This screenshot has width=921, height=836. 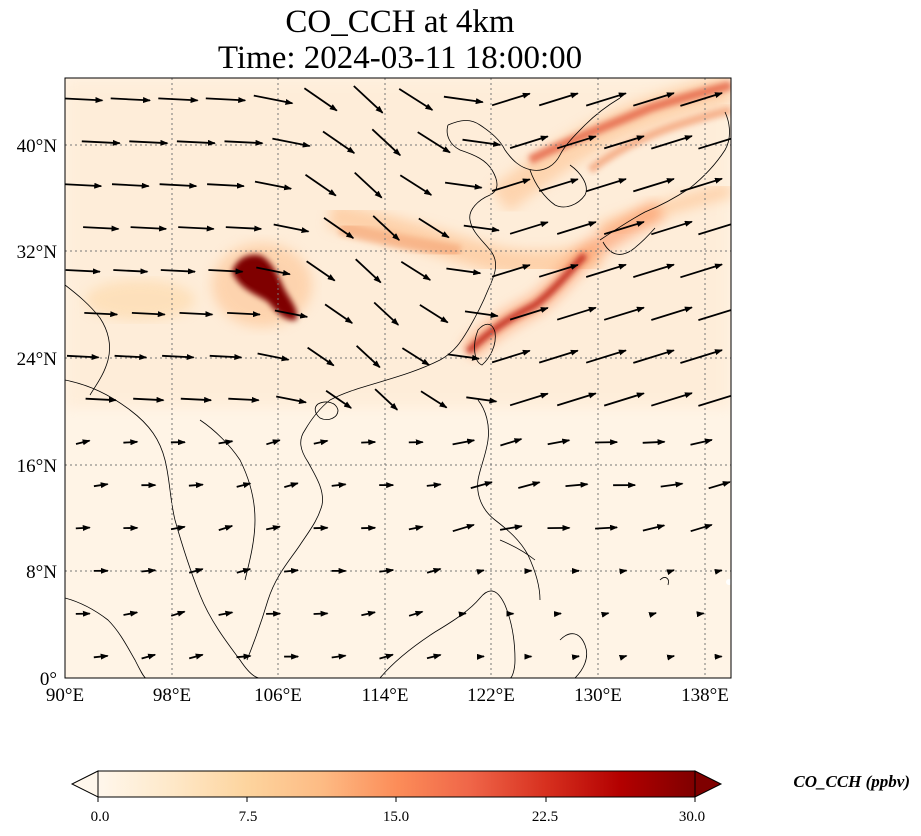 What do you see at coordinates (248, 817) in the screenshot?
I see `colorbar-tick-label: 7.5` at bounding box center [248, 817].